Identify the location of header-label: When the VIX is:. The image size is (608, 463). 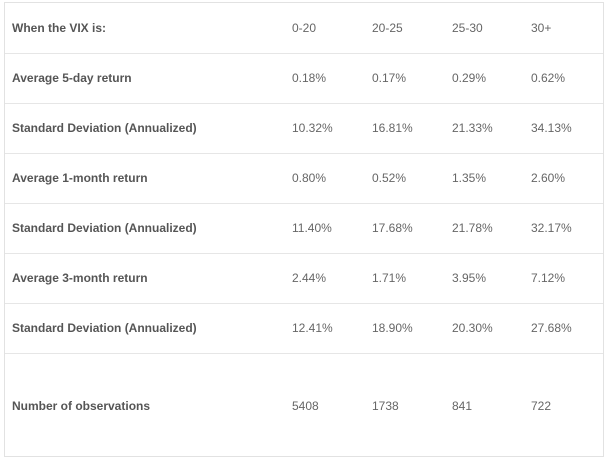
(59, 27).